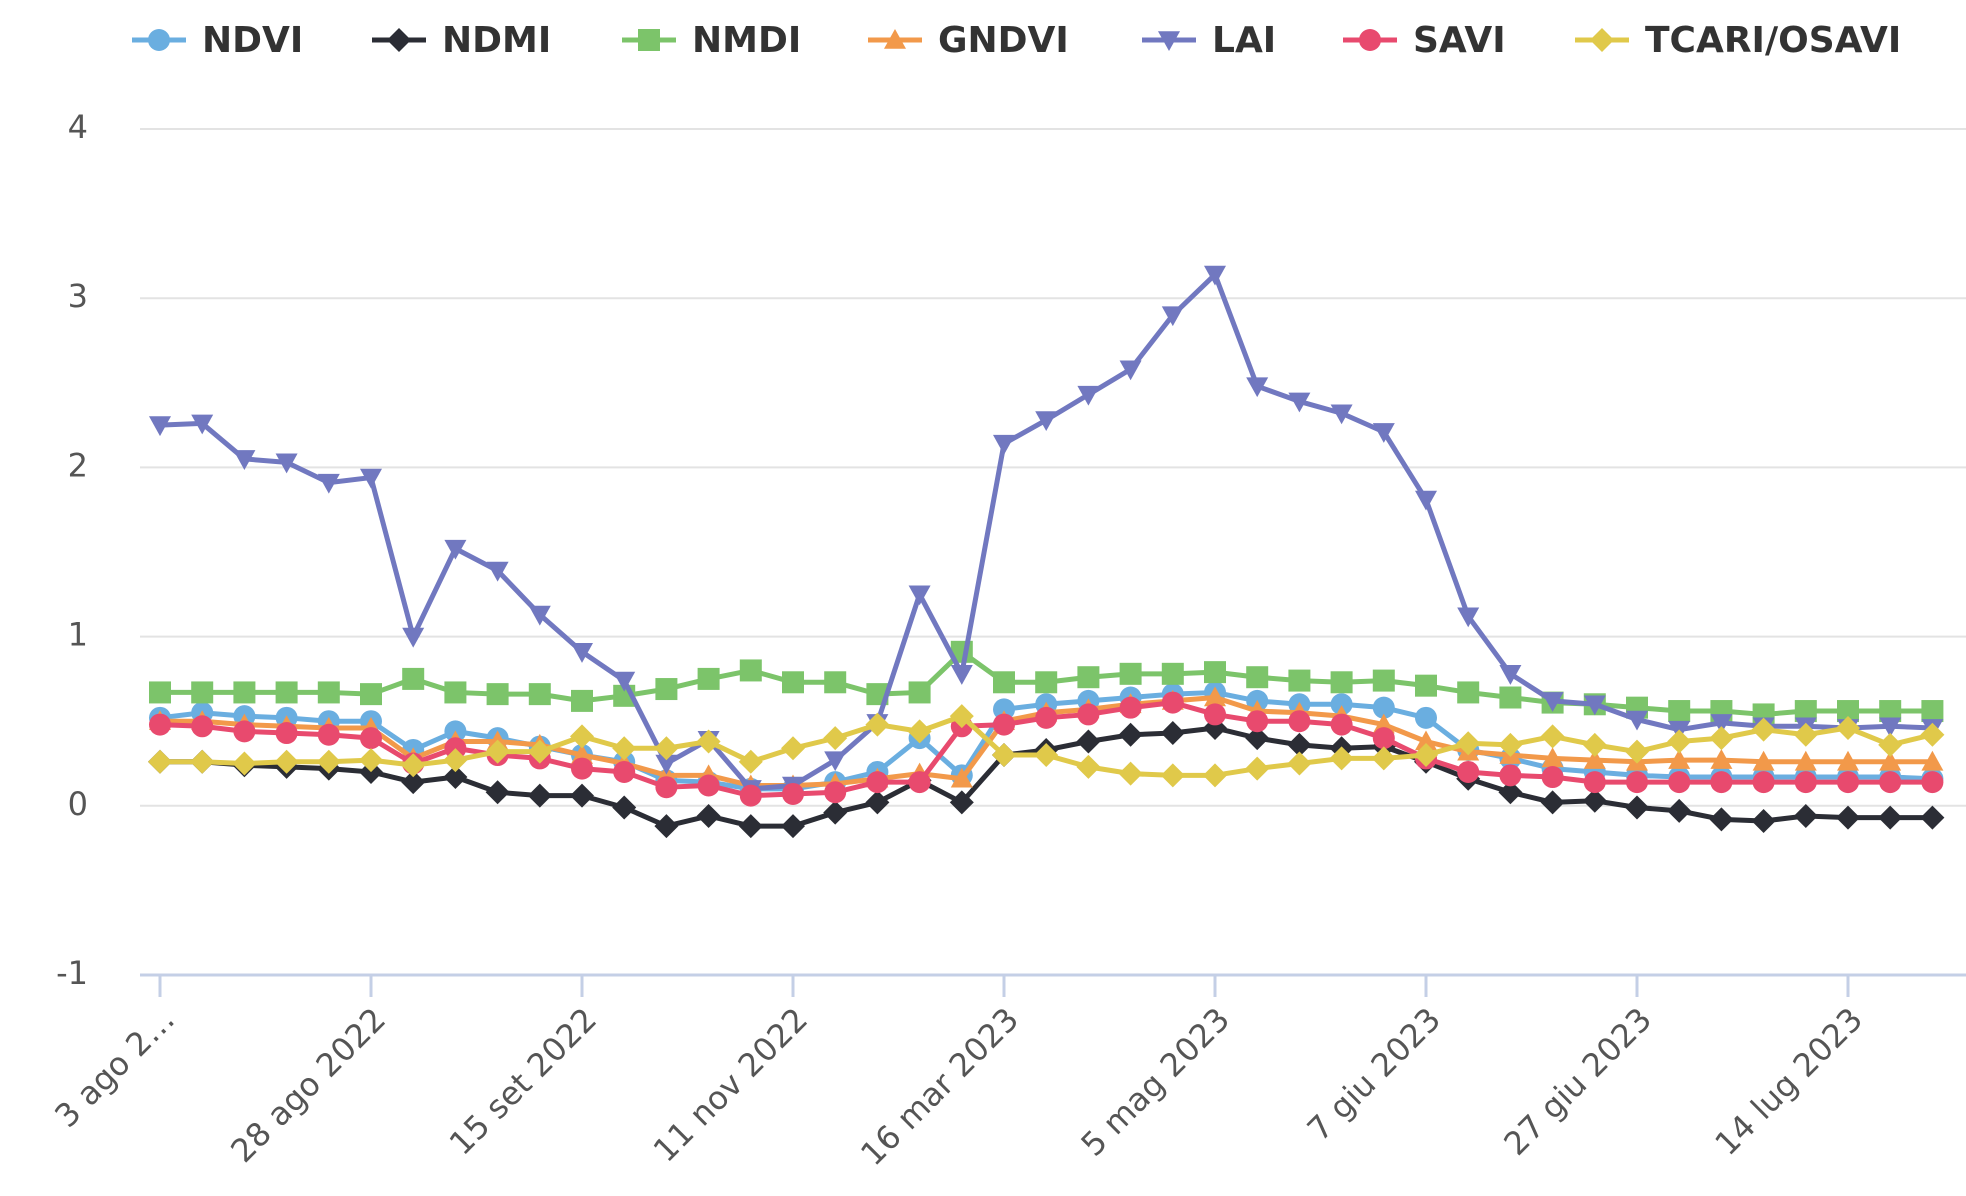 The image size is (1966, 1196). I want to click on x-tick-label: 16 mar 2023, so click(939, 1086).